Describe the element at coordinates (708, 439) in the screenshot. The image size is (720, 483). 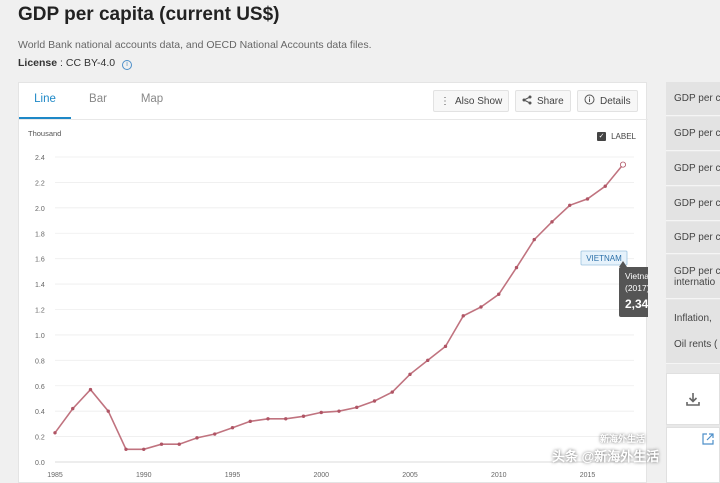
I see `external-link-icon` at that location.